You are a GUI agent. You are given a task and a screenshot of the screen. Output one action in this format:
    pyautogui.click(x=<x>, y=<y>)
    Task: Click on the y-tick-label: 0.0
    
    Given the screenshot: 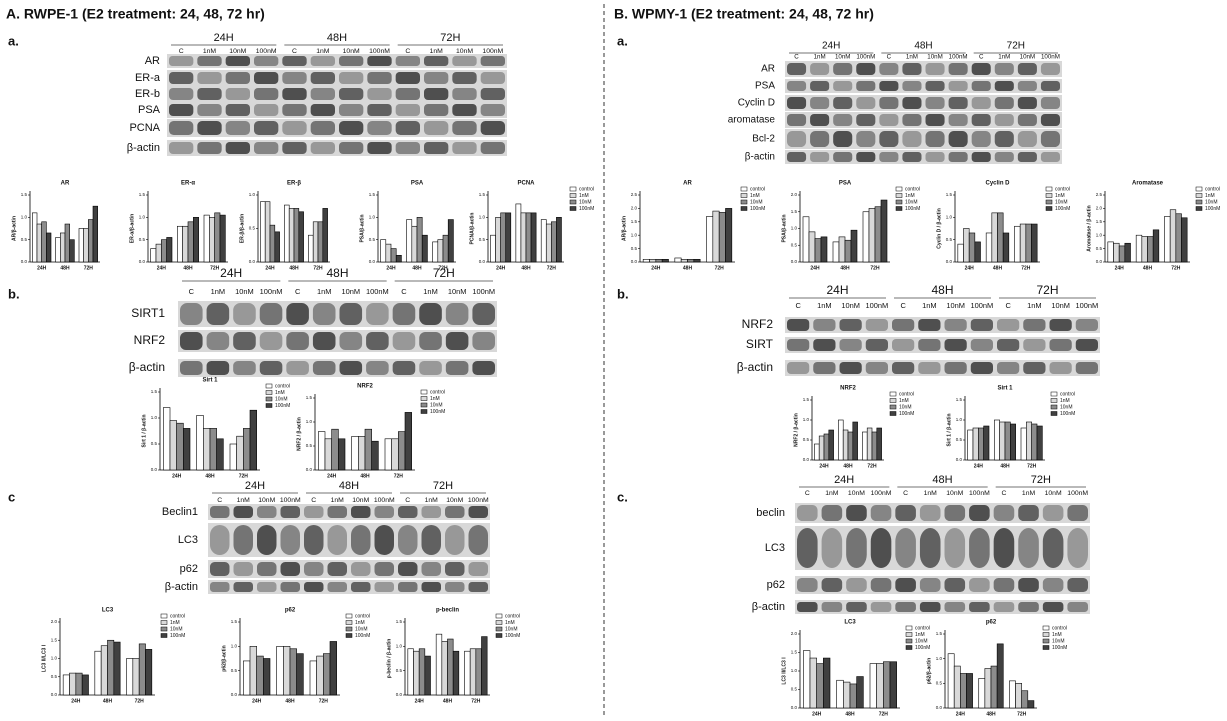 What is the action you would take?
    pyautogui.click(x=372, y=261)
    